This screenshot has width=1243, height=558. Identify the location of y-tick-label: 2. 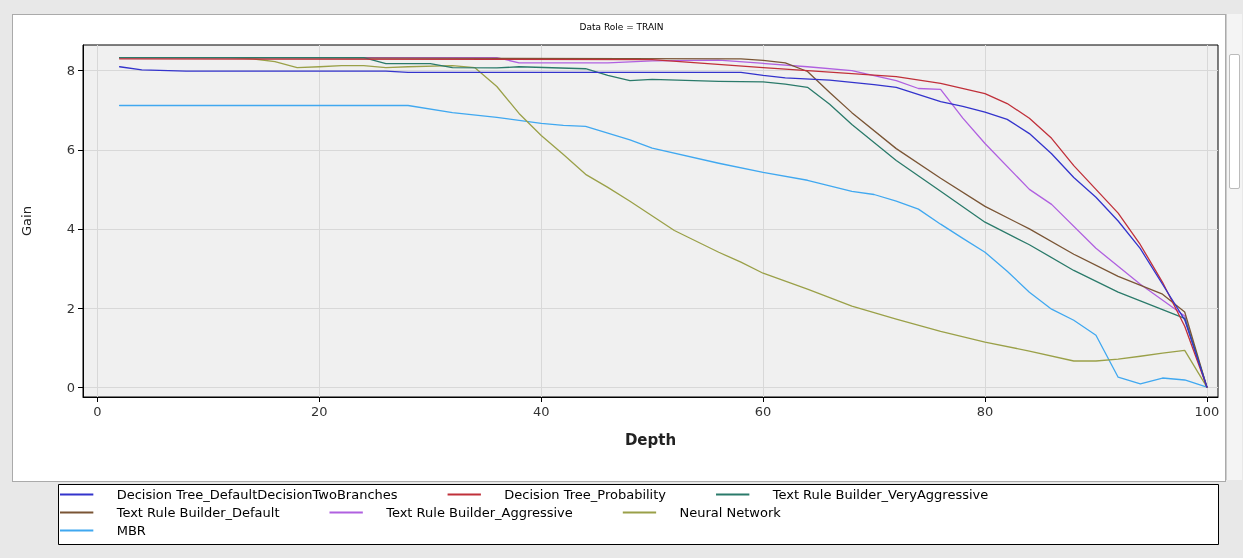
(70, 308).